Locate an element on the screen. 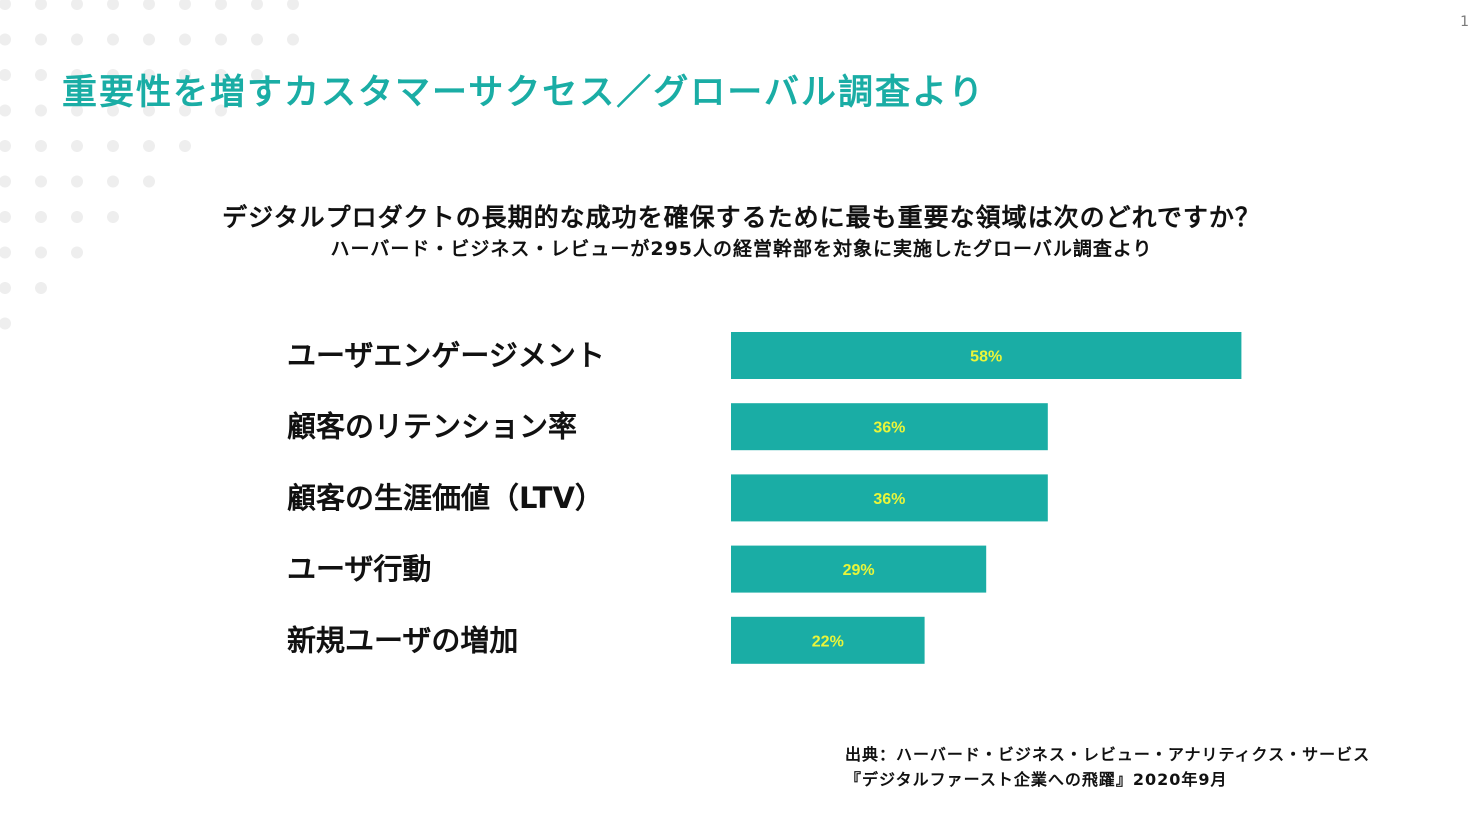 Image resolution: width=1483 pixels, height=829 pixels. bar-value-label: 29% is located at coordinates (859, 570).